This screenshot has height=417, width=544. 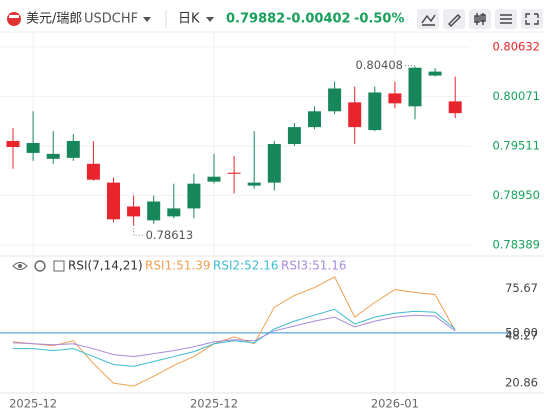 I want to click on y-tick-label: 0.80632, so click(x=516, y=46).